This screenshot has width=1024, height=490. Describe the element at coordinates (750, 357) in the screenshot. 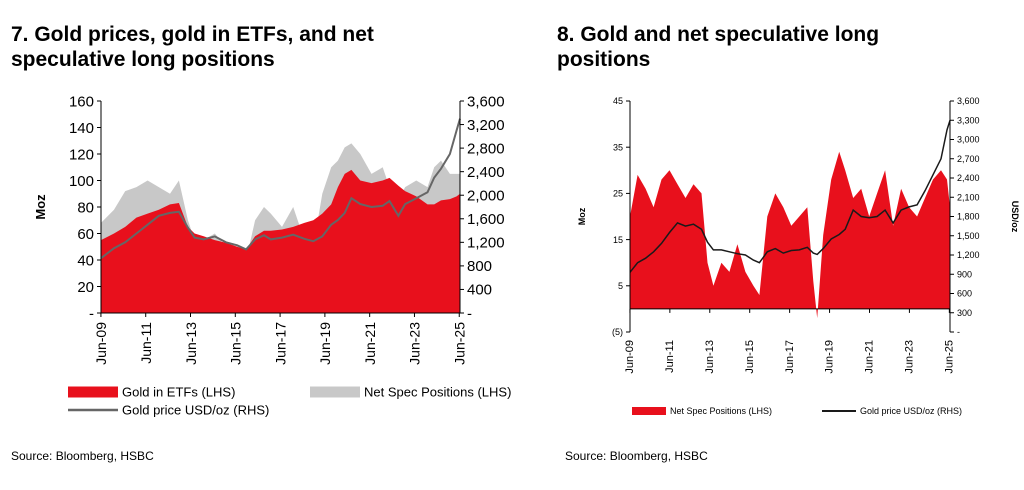

I see `chart8-xtick-label: Jun-15` at that location.